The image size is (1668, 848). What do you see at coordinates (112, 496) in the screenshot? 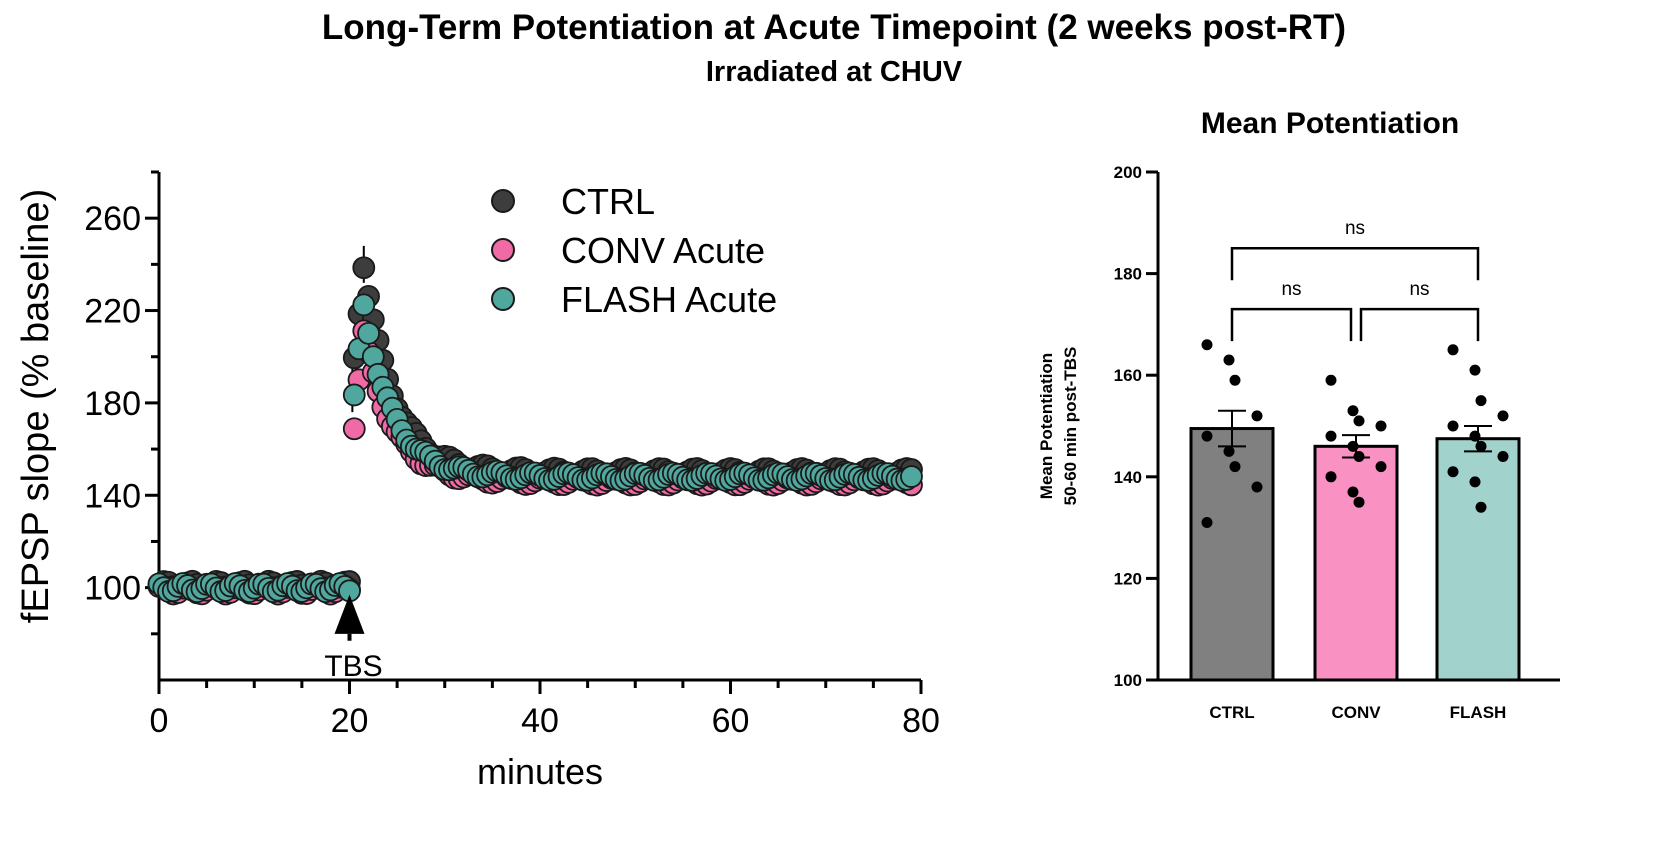
I see `y-tick-label: 140` at bounding box center [112, 496].